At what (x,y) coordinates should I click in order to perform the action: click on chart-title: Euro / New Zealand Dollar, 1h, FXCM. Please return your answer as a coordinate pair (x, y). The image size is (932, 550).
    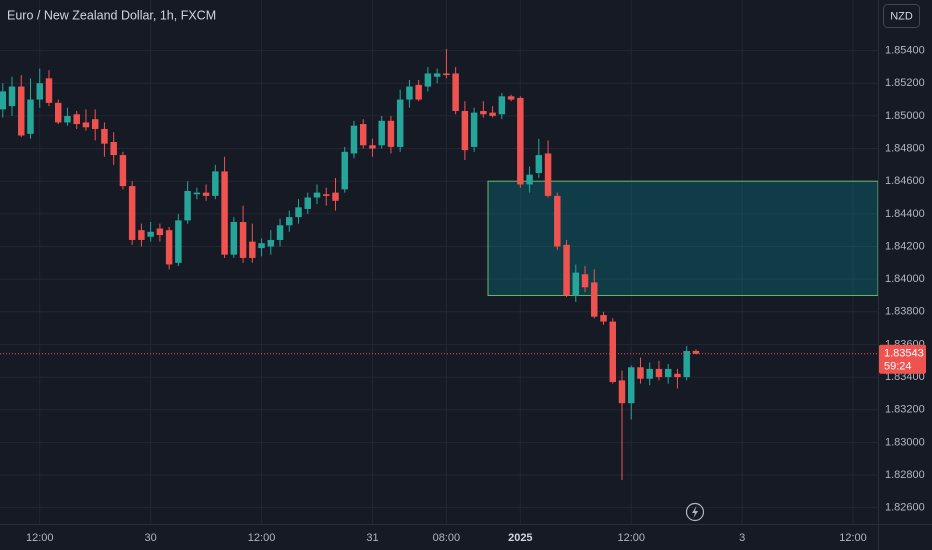
    Looking at the image, I should click on (111, 15).